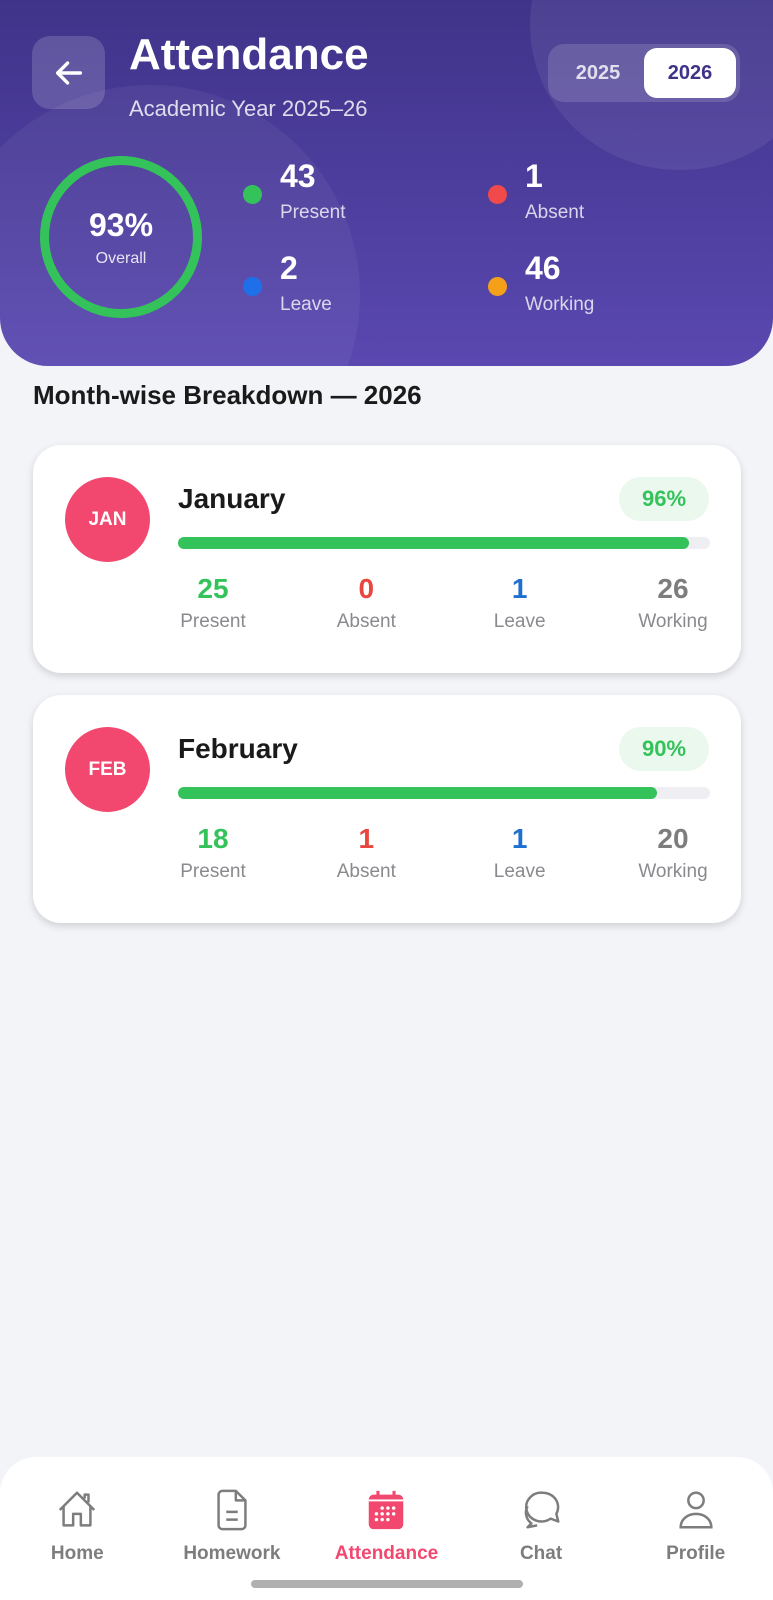 The width and height of the screenshot is (773, 1600). What do you see at coordinates (664, 499) in the screenshot?
I see `month-percent: 96%` at bounding box center [664, 499].